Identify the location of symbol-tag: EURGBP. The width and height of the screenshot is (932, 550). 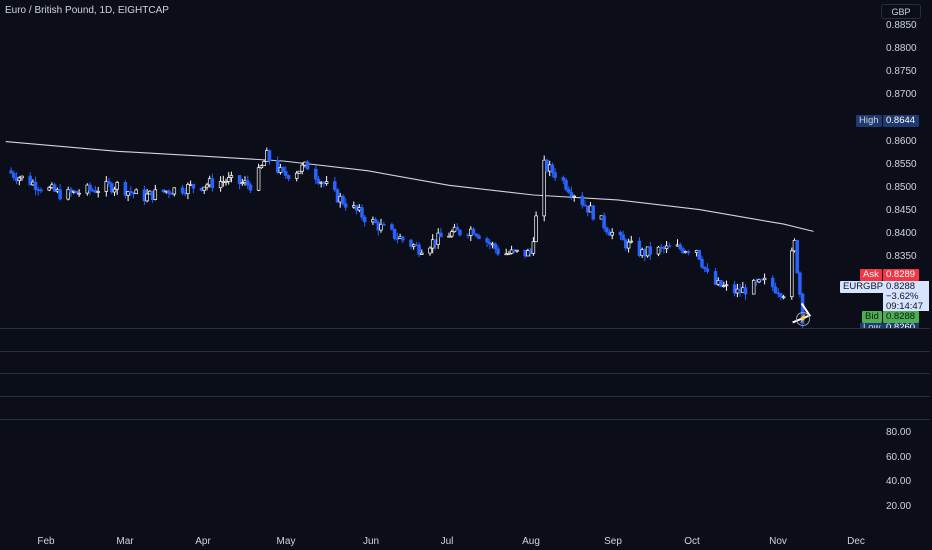
(863, 287).